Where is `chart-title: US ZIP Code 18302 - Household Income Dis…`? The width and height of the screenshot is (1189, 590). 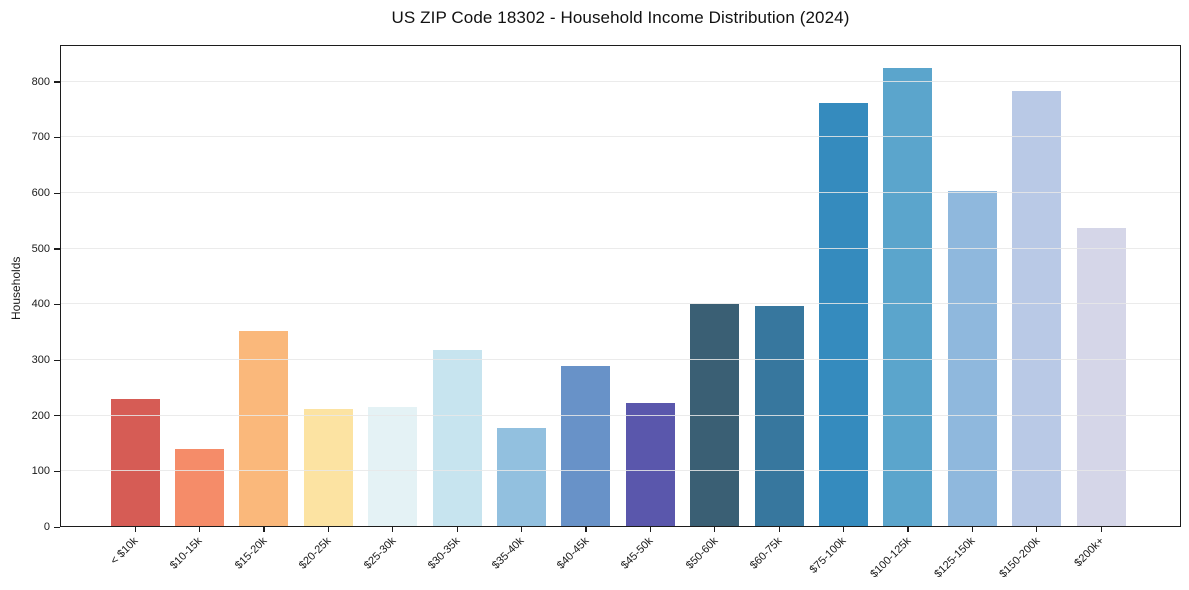
chart-title: US ZIP Code 18302 - Household Income Dis… is located at coordinates (620, 17).